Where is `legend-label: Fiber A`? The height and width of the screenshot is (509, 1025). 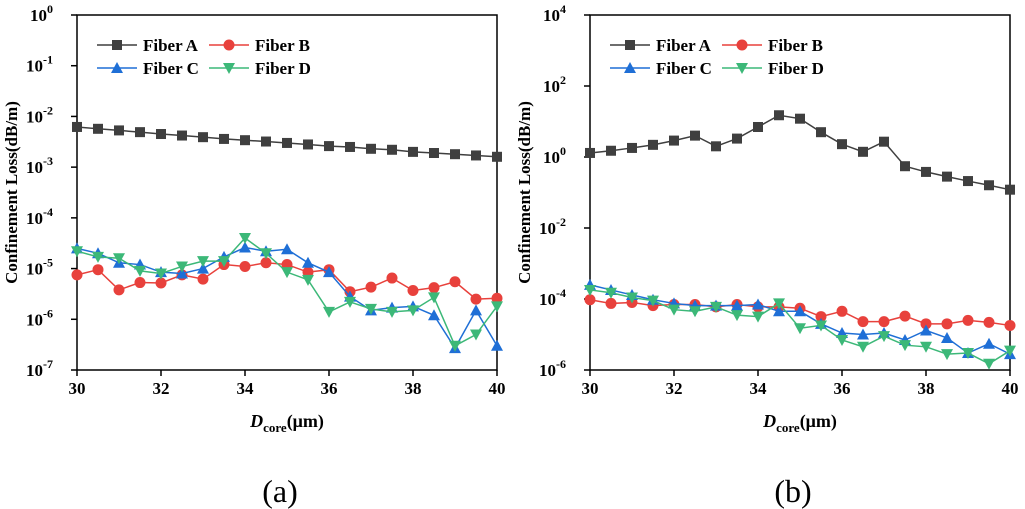
legend-label: Fiber A is located at coordinates (684, 45).